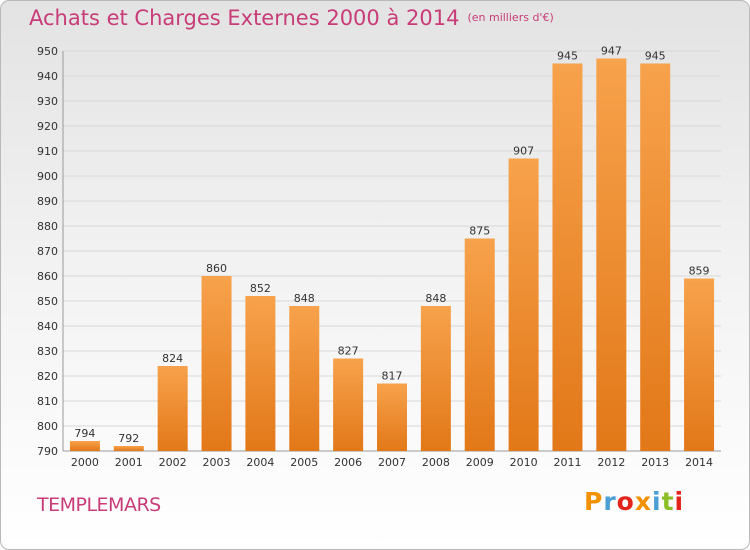  What do you see at coordinates (611, 51) in the screenshot?
I see `bar-value-label: 947` at bounding box center [611, 51].